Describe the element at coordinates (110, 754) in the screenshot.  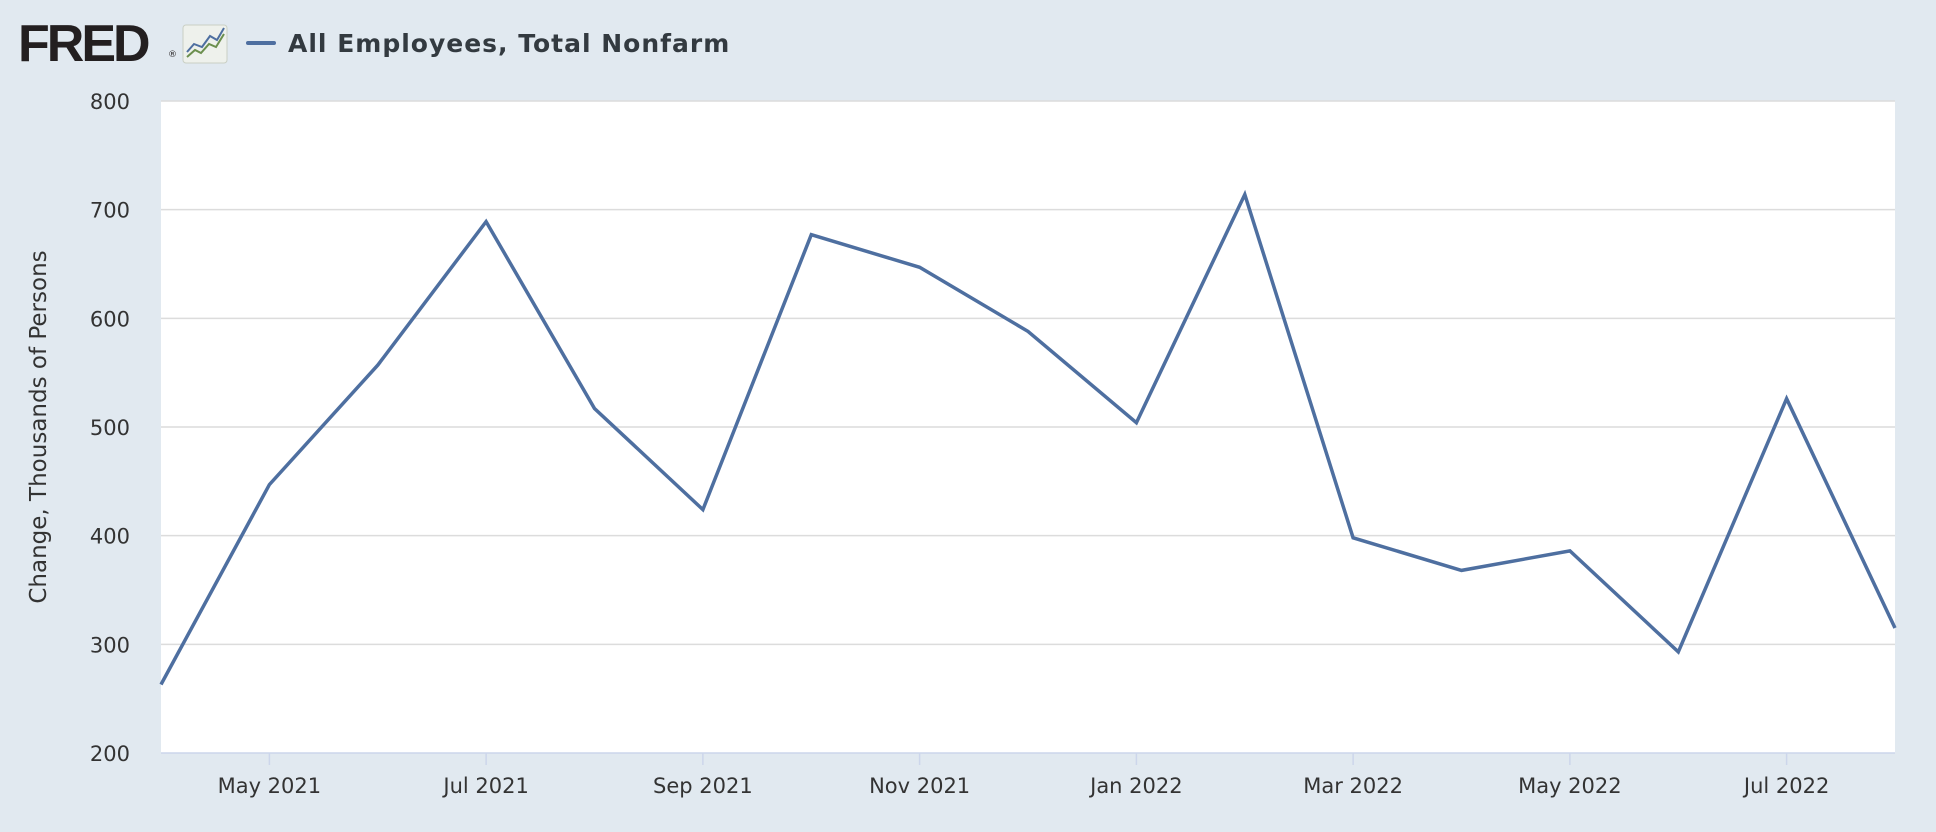
I see `y-tick-label: 200` at that location.